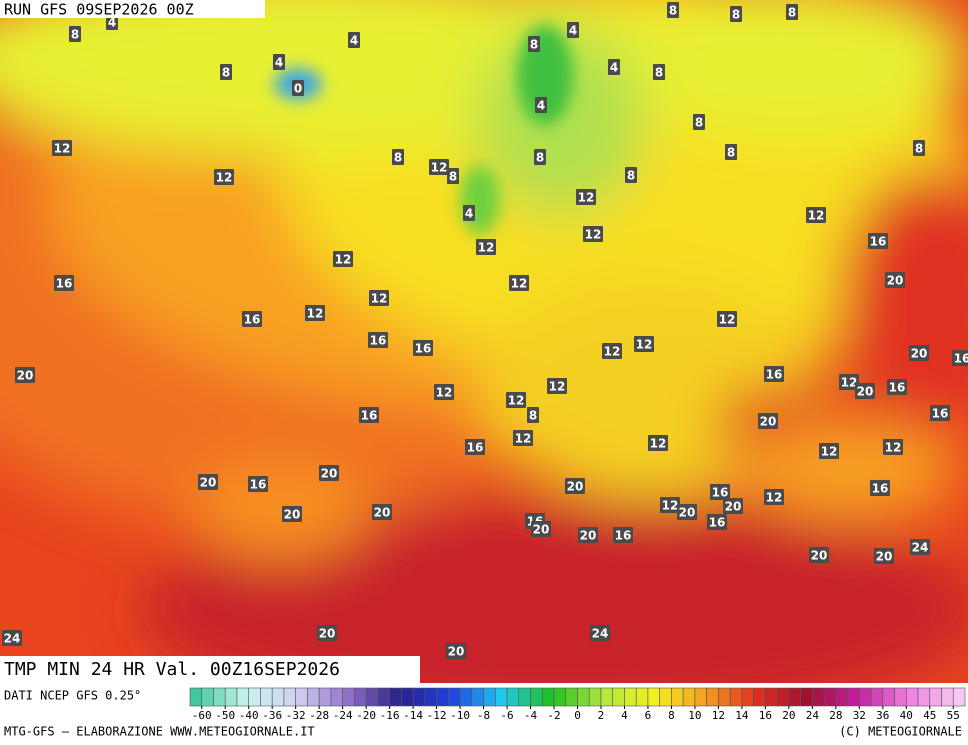 The width and height of the screenshot is (968, 745). I want to click on colorbar-tick-label: 28, so click(835, 715).